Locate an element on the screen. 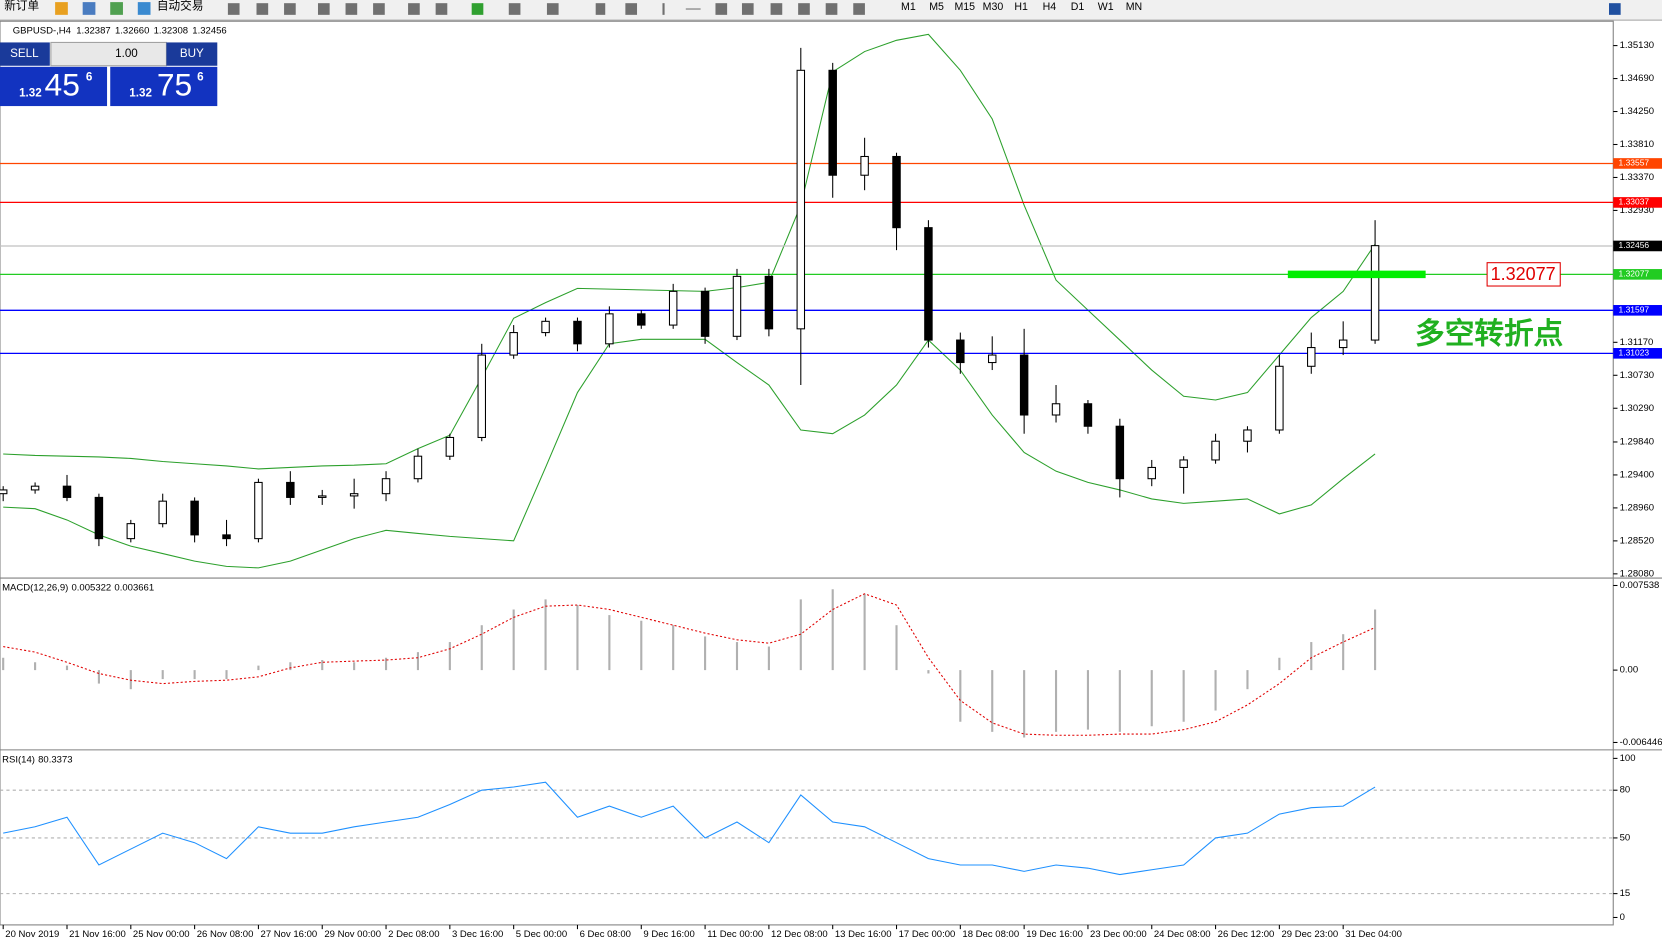 The image size is (1662, 944). timeframe: M15 is located at coordinates (964, 7).